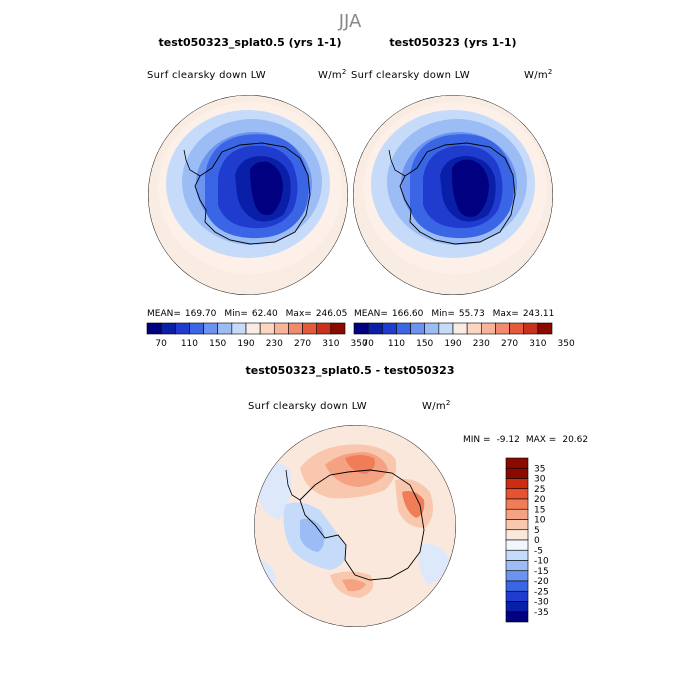 The height and width of the screenshot is (700, 700). Describe the element at coordinates (541, 613) in the screenshot. I see `colorbar-tick-label: -35` at that location.